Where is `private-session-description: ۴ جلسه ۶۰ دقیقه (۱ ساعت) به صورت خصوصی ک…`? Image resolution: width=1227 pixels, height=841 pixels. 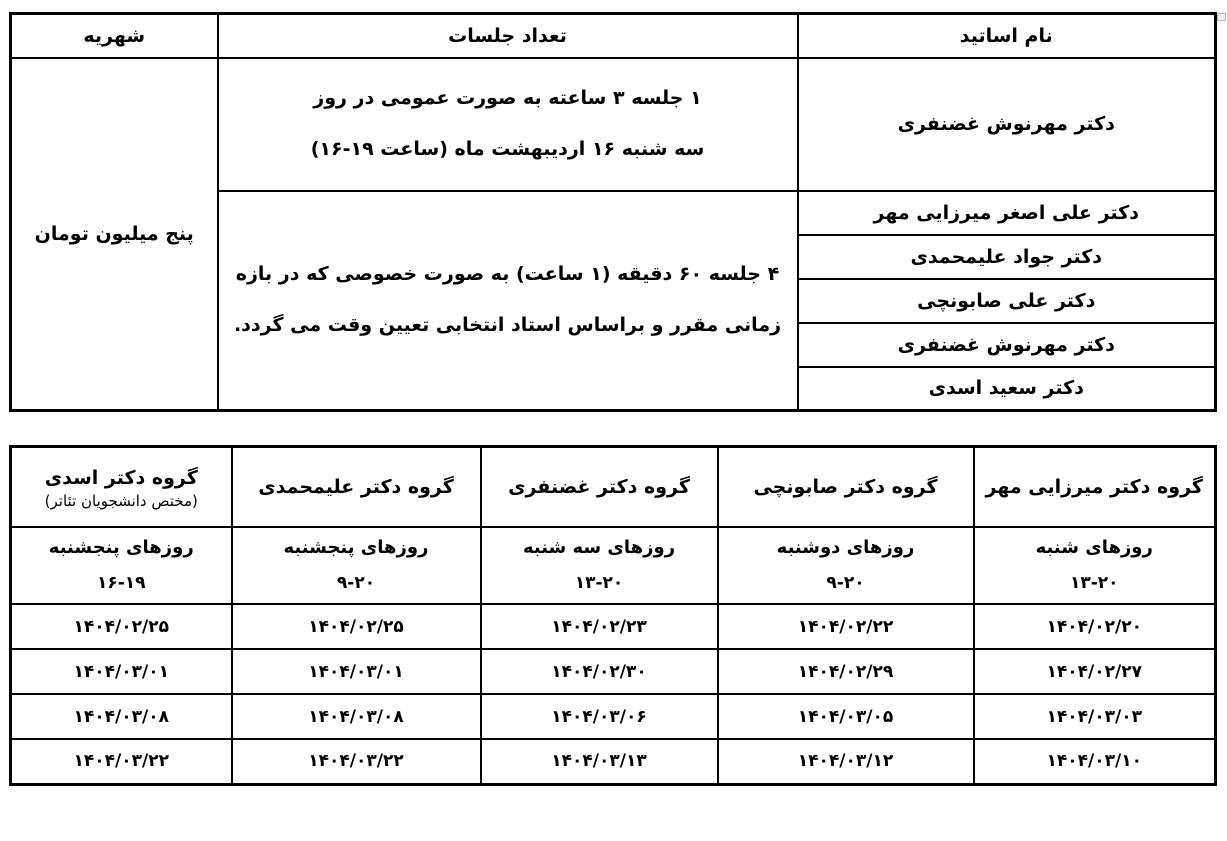 private-session-description: ۴ جلسه ۶۰ دقیقه (۱ ساعت) به صورت خصوصی ک… is located at coordinates (507, 300).